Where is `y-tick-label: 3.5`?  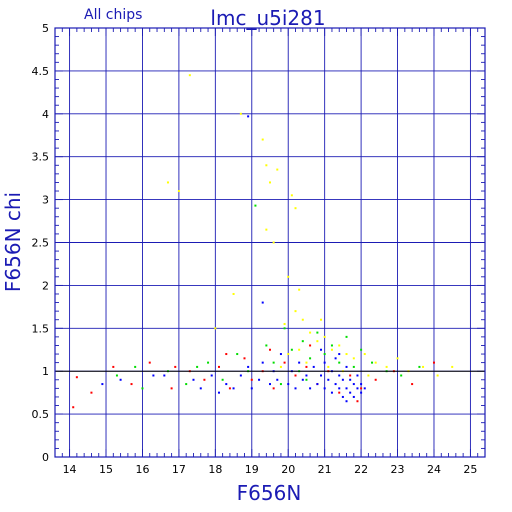
y-tick-label: 3.5 is located at coordinates (41, 157).